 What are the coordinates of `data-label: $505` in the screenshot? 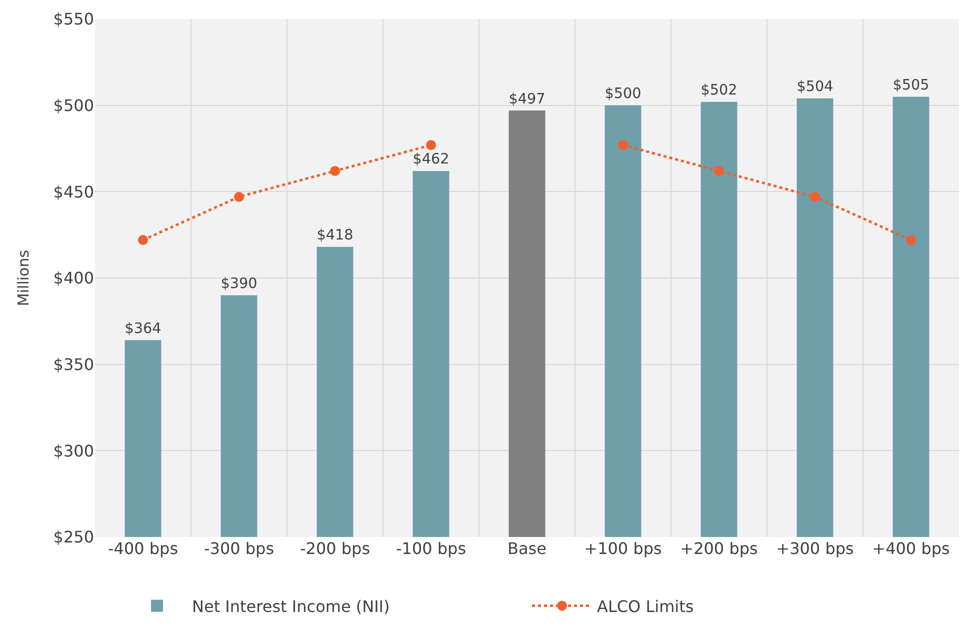 It's located at (911, 85).